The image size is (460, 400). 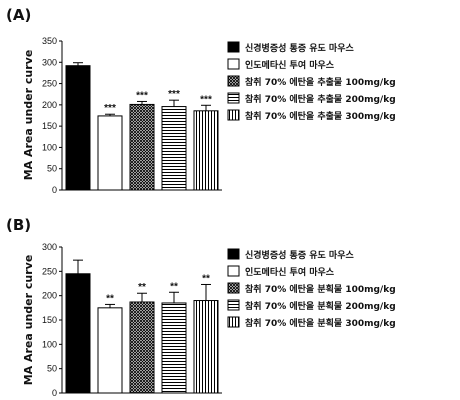 What do you see at coordinates (320, 82) in the screenshot?
I see `legend-label: 참취 70% 에탄올 추출물 100mg/kg` at bounding box center [320, 82].